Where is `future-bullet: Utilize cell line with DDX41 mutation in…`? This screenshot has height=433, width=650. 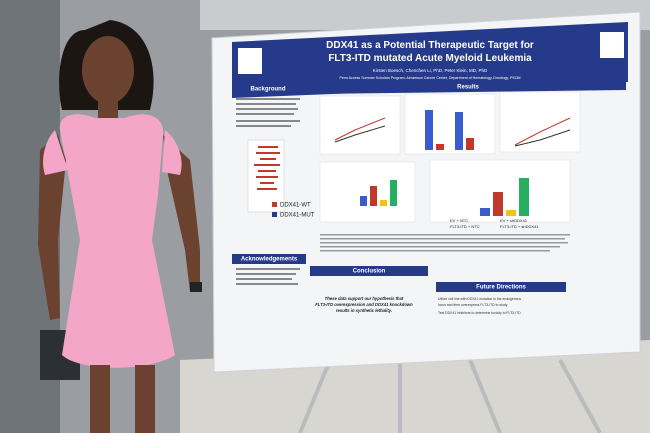 future-bullet: Utilize cell line with DDX41 mutation in… is located at coordinates (479, 299).